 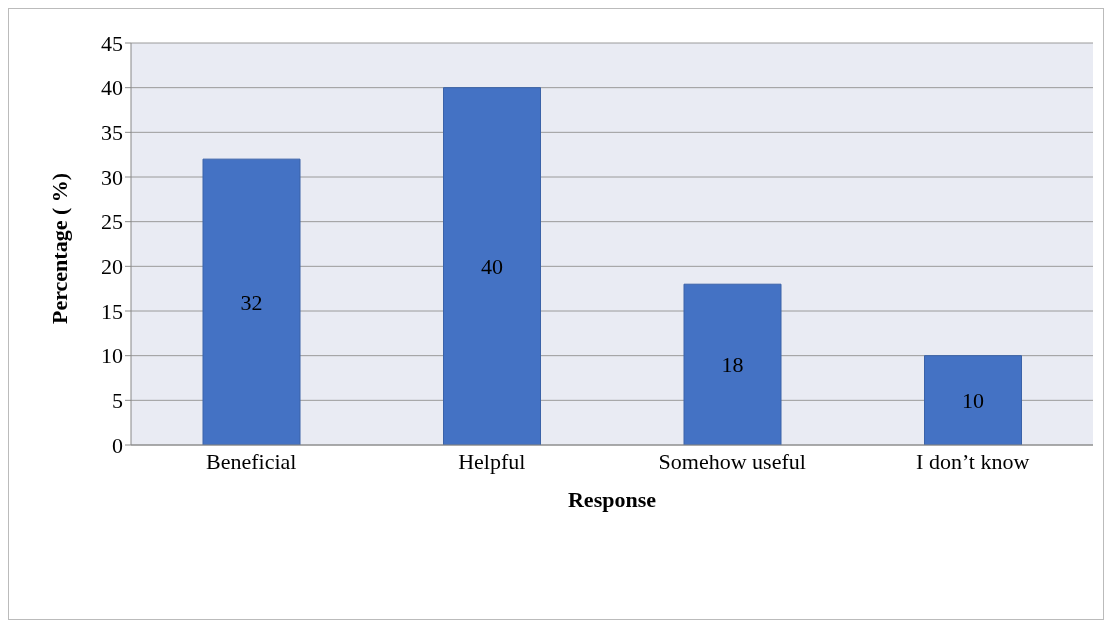 What do you see at coordinates (973, 461) in the screenshot?
I see `x-tick-label: I don’t know` at bounding box center [973, 461].